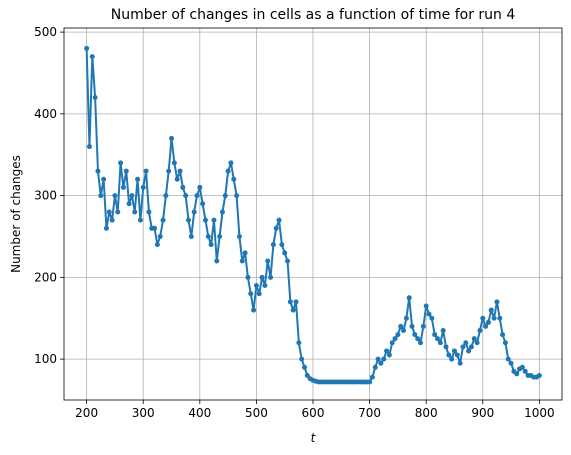 This screenshot has width=571, height=455. I want to click on x-tick-label: 700, so click(369, 413).